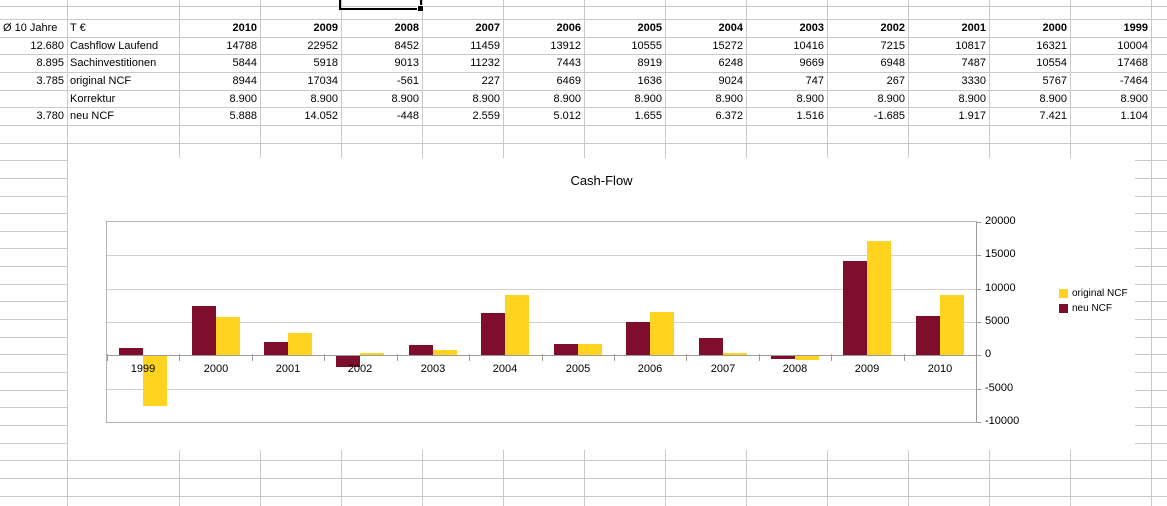 Image resolution: width=1167 pixels, height=506 pixels. Describe the element at coordinates (1093, 308) in the screenshot. I see `legend-item: neu NCF` at that location.